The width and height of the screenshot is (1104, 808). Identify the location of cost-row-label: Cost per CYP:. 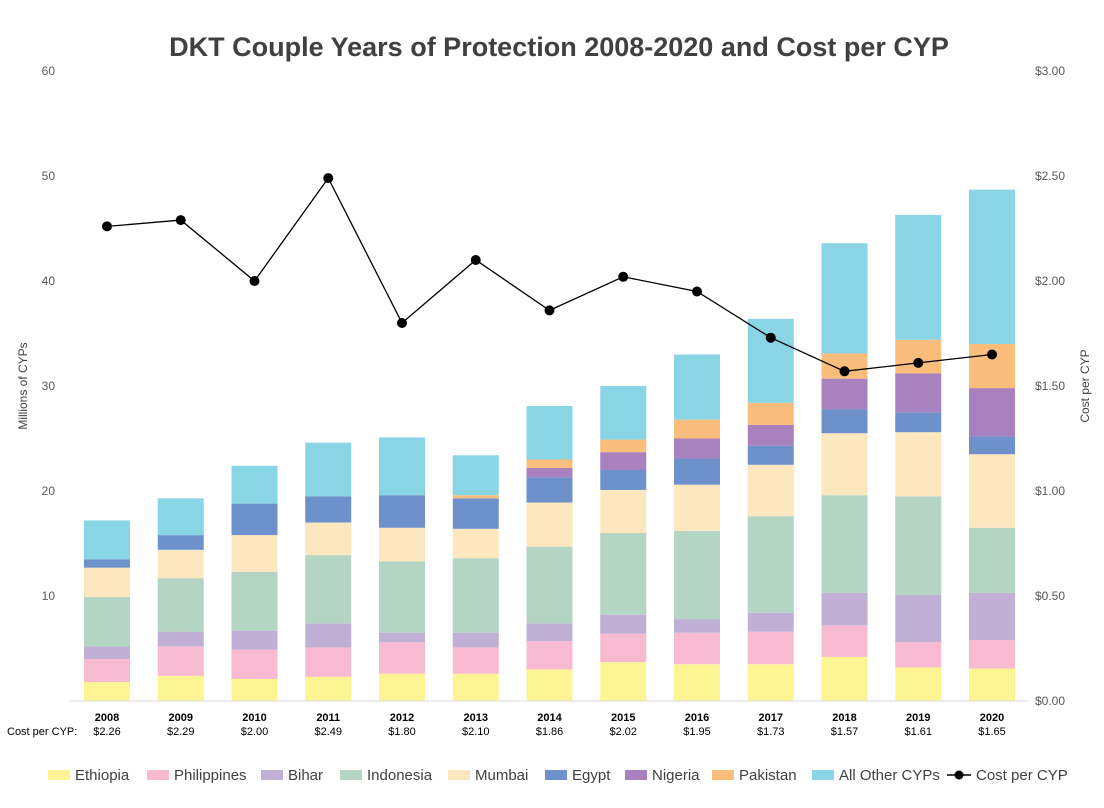
(42, 732).